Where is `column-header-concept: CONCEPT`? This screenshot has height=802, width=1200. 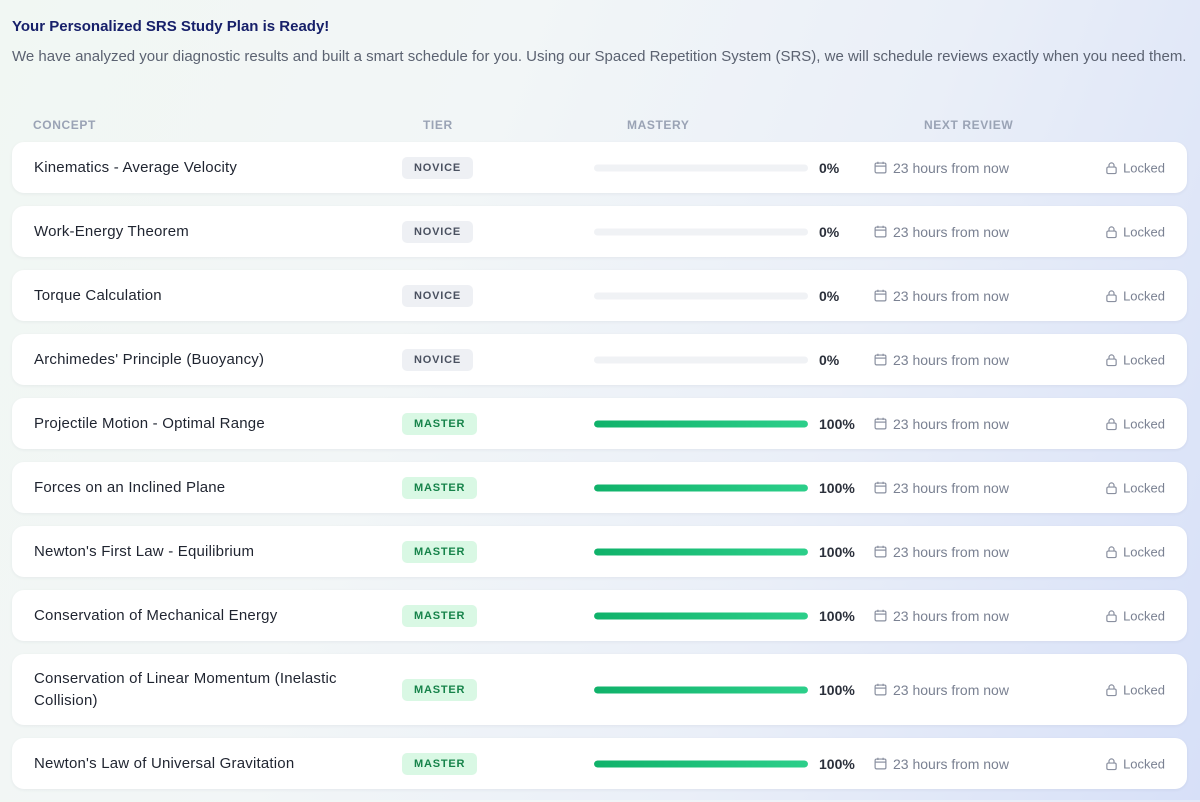
column-header-concept: CONCEPT is located at coordinates (64, 125).